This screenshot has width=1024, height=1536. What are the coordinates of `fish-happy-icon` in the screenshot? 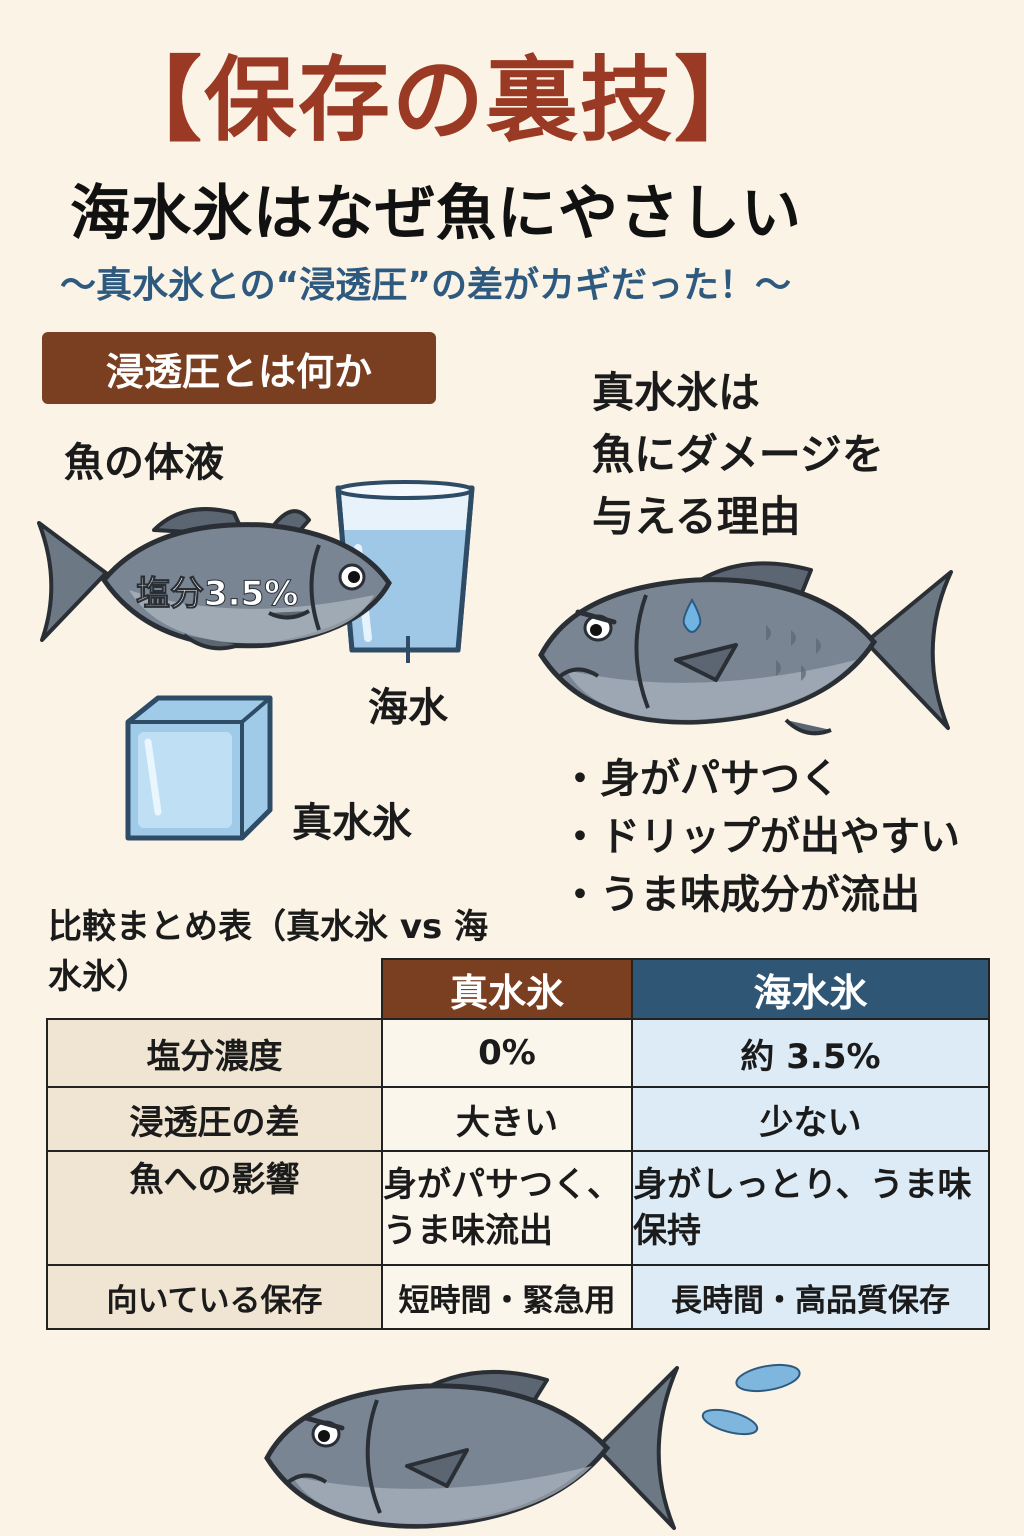 It's located at (214, 579).